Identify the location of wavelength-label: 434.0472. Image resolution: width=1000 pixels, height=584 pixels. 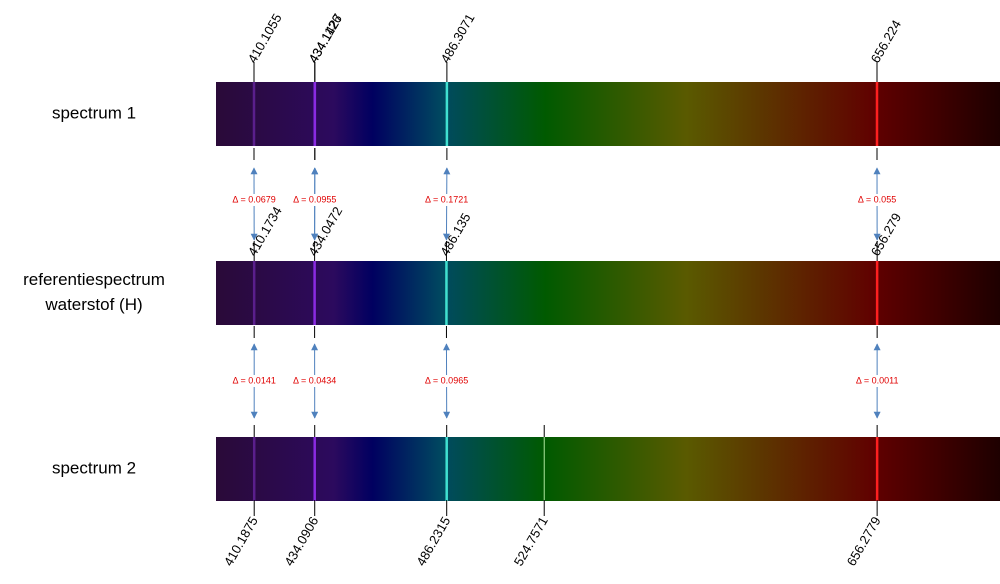
(325, 231).